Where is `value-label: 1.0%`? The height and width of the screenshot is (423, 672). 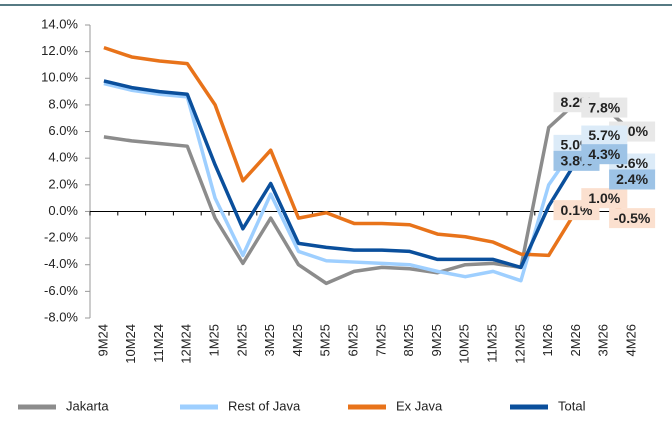
value-label: 1.0% is located at coordinates (604, 198).